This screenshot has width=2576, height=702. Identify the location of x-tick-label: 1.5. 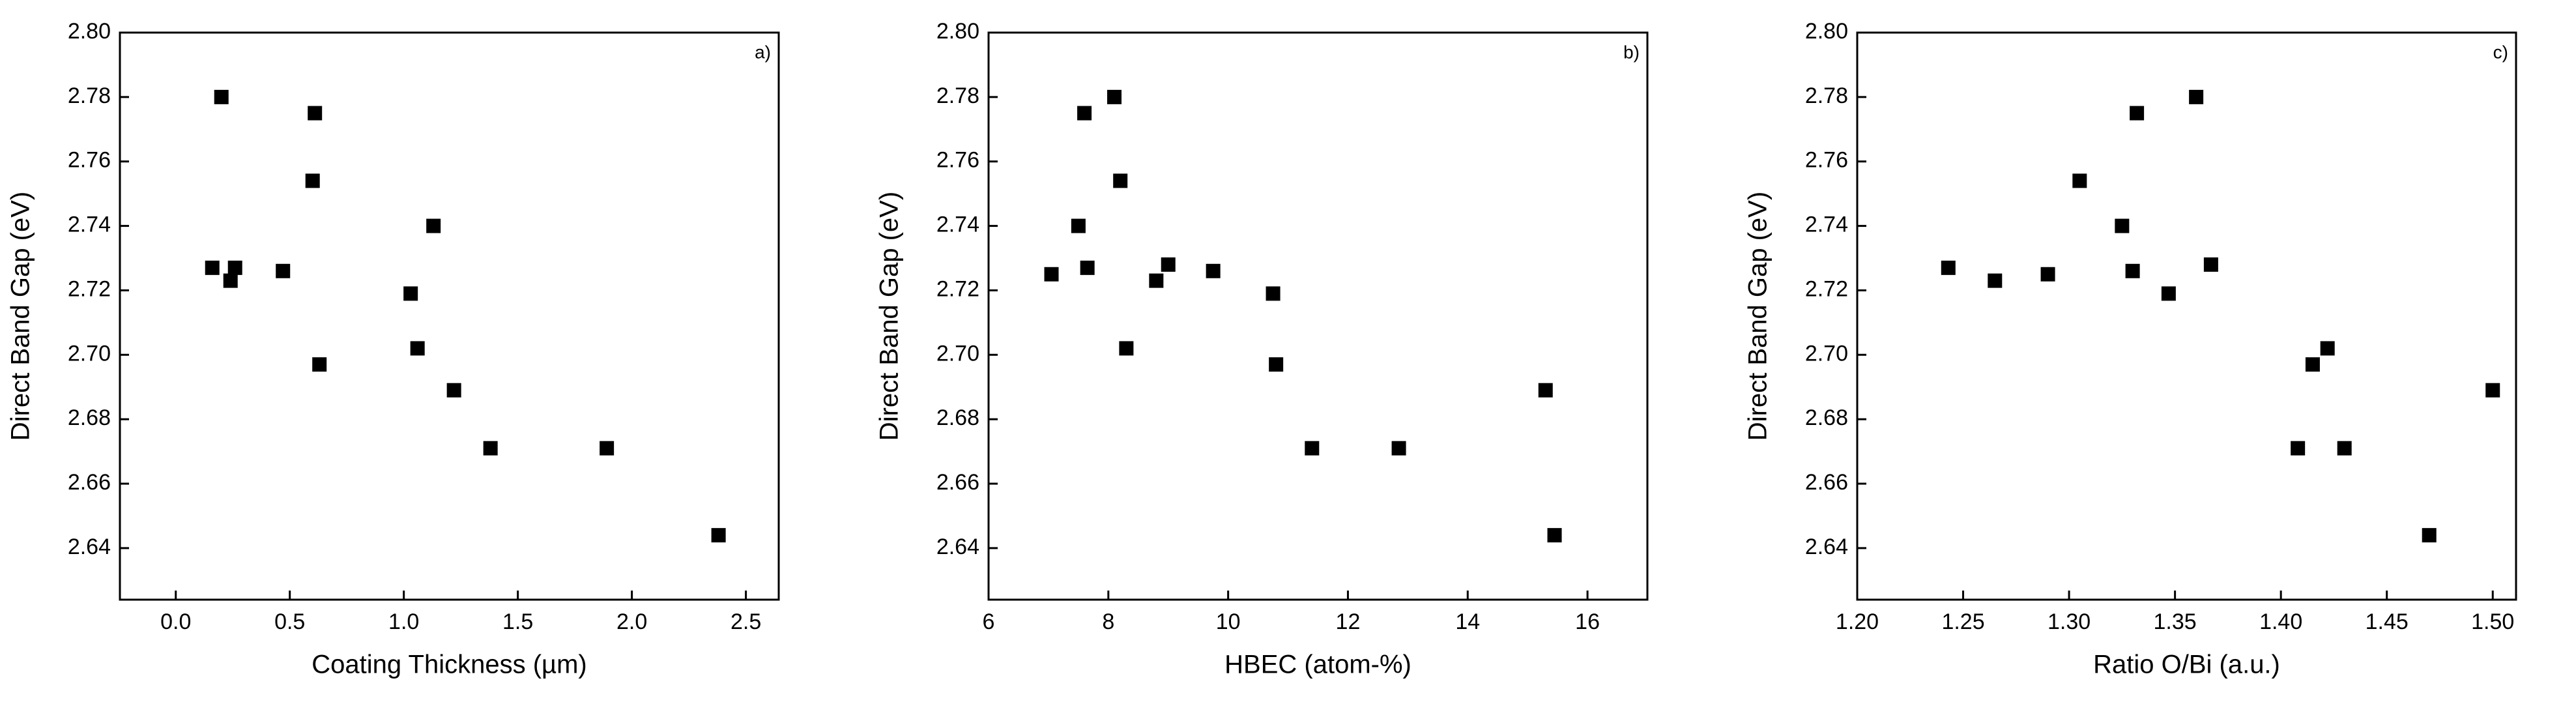
(517, 622).